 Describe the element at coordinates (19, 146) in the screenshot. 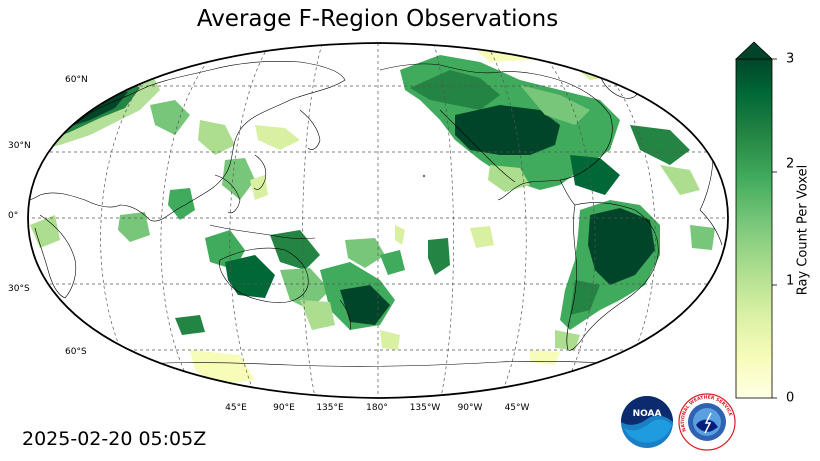

I see `lat-label-30n: 30°N` at that location.